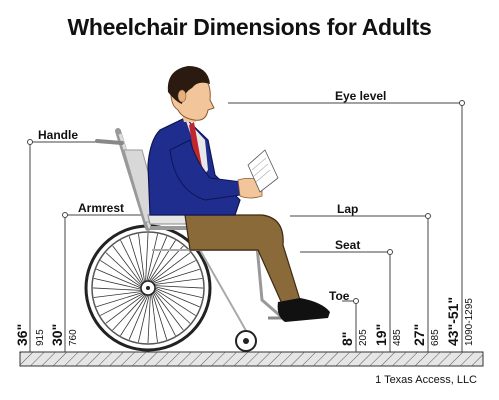 This screenshot has width=499, height=400. I want to click on label-toe: Toe, so click(339, 296).